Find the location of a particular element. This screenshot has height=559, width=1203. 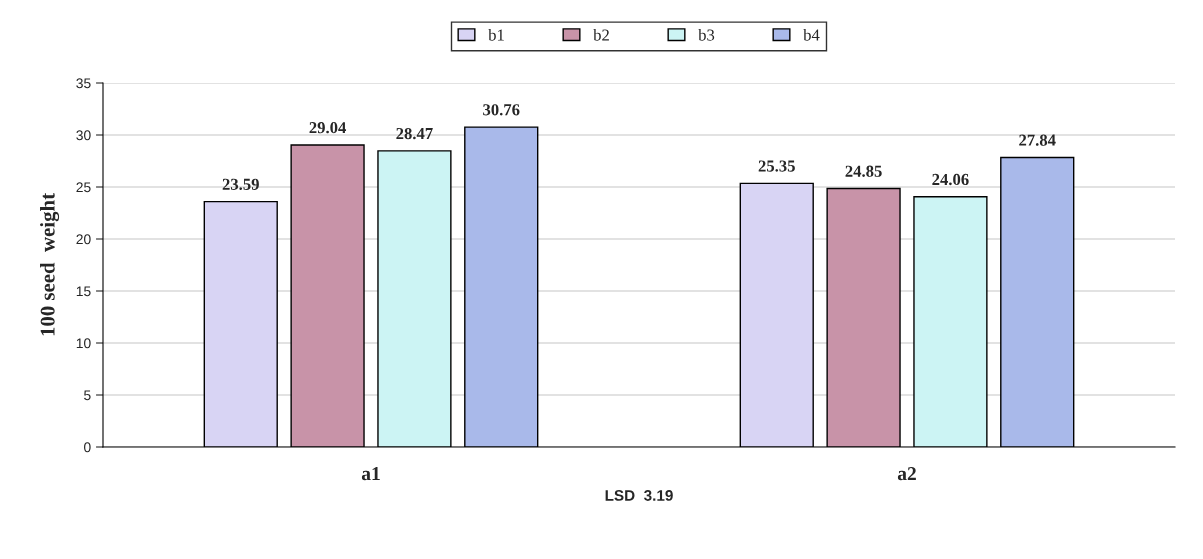

y-tick-label: 15 is located at coordinates (83, 291).